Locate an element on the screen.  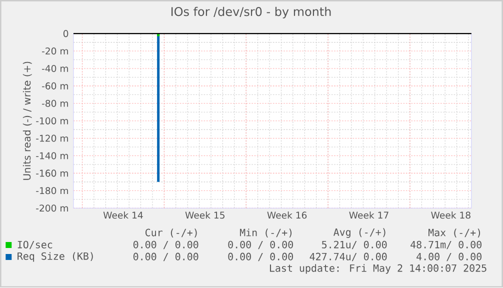
y-tick-label: 0 is located at coordinates (65, 34).